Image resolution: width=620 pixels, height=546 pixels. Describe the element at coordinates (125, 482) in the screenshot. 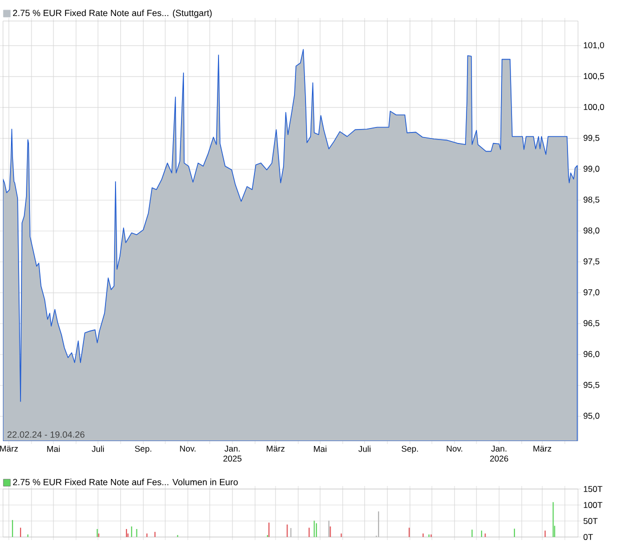

I see `legend-label: 2.75 % EUR Fixed Rate Note auf Fes... Volumen in Euro` at that location.